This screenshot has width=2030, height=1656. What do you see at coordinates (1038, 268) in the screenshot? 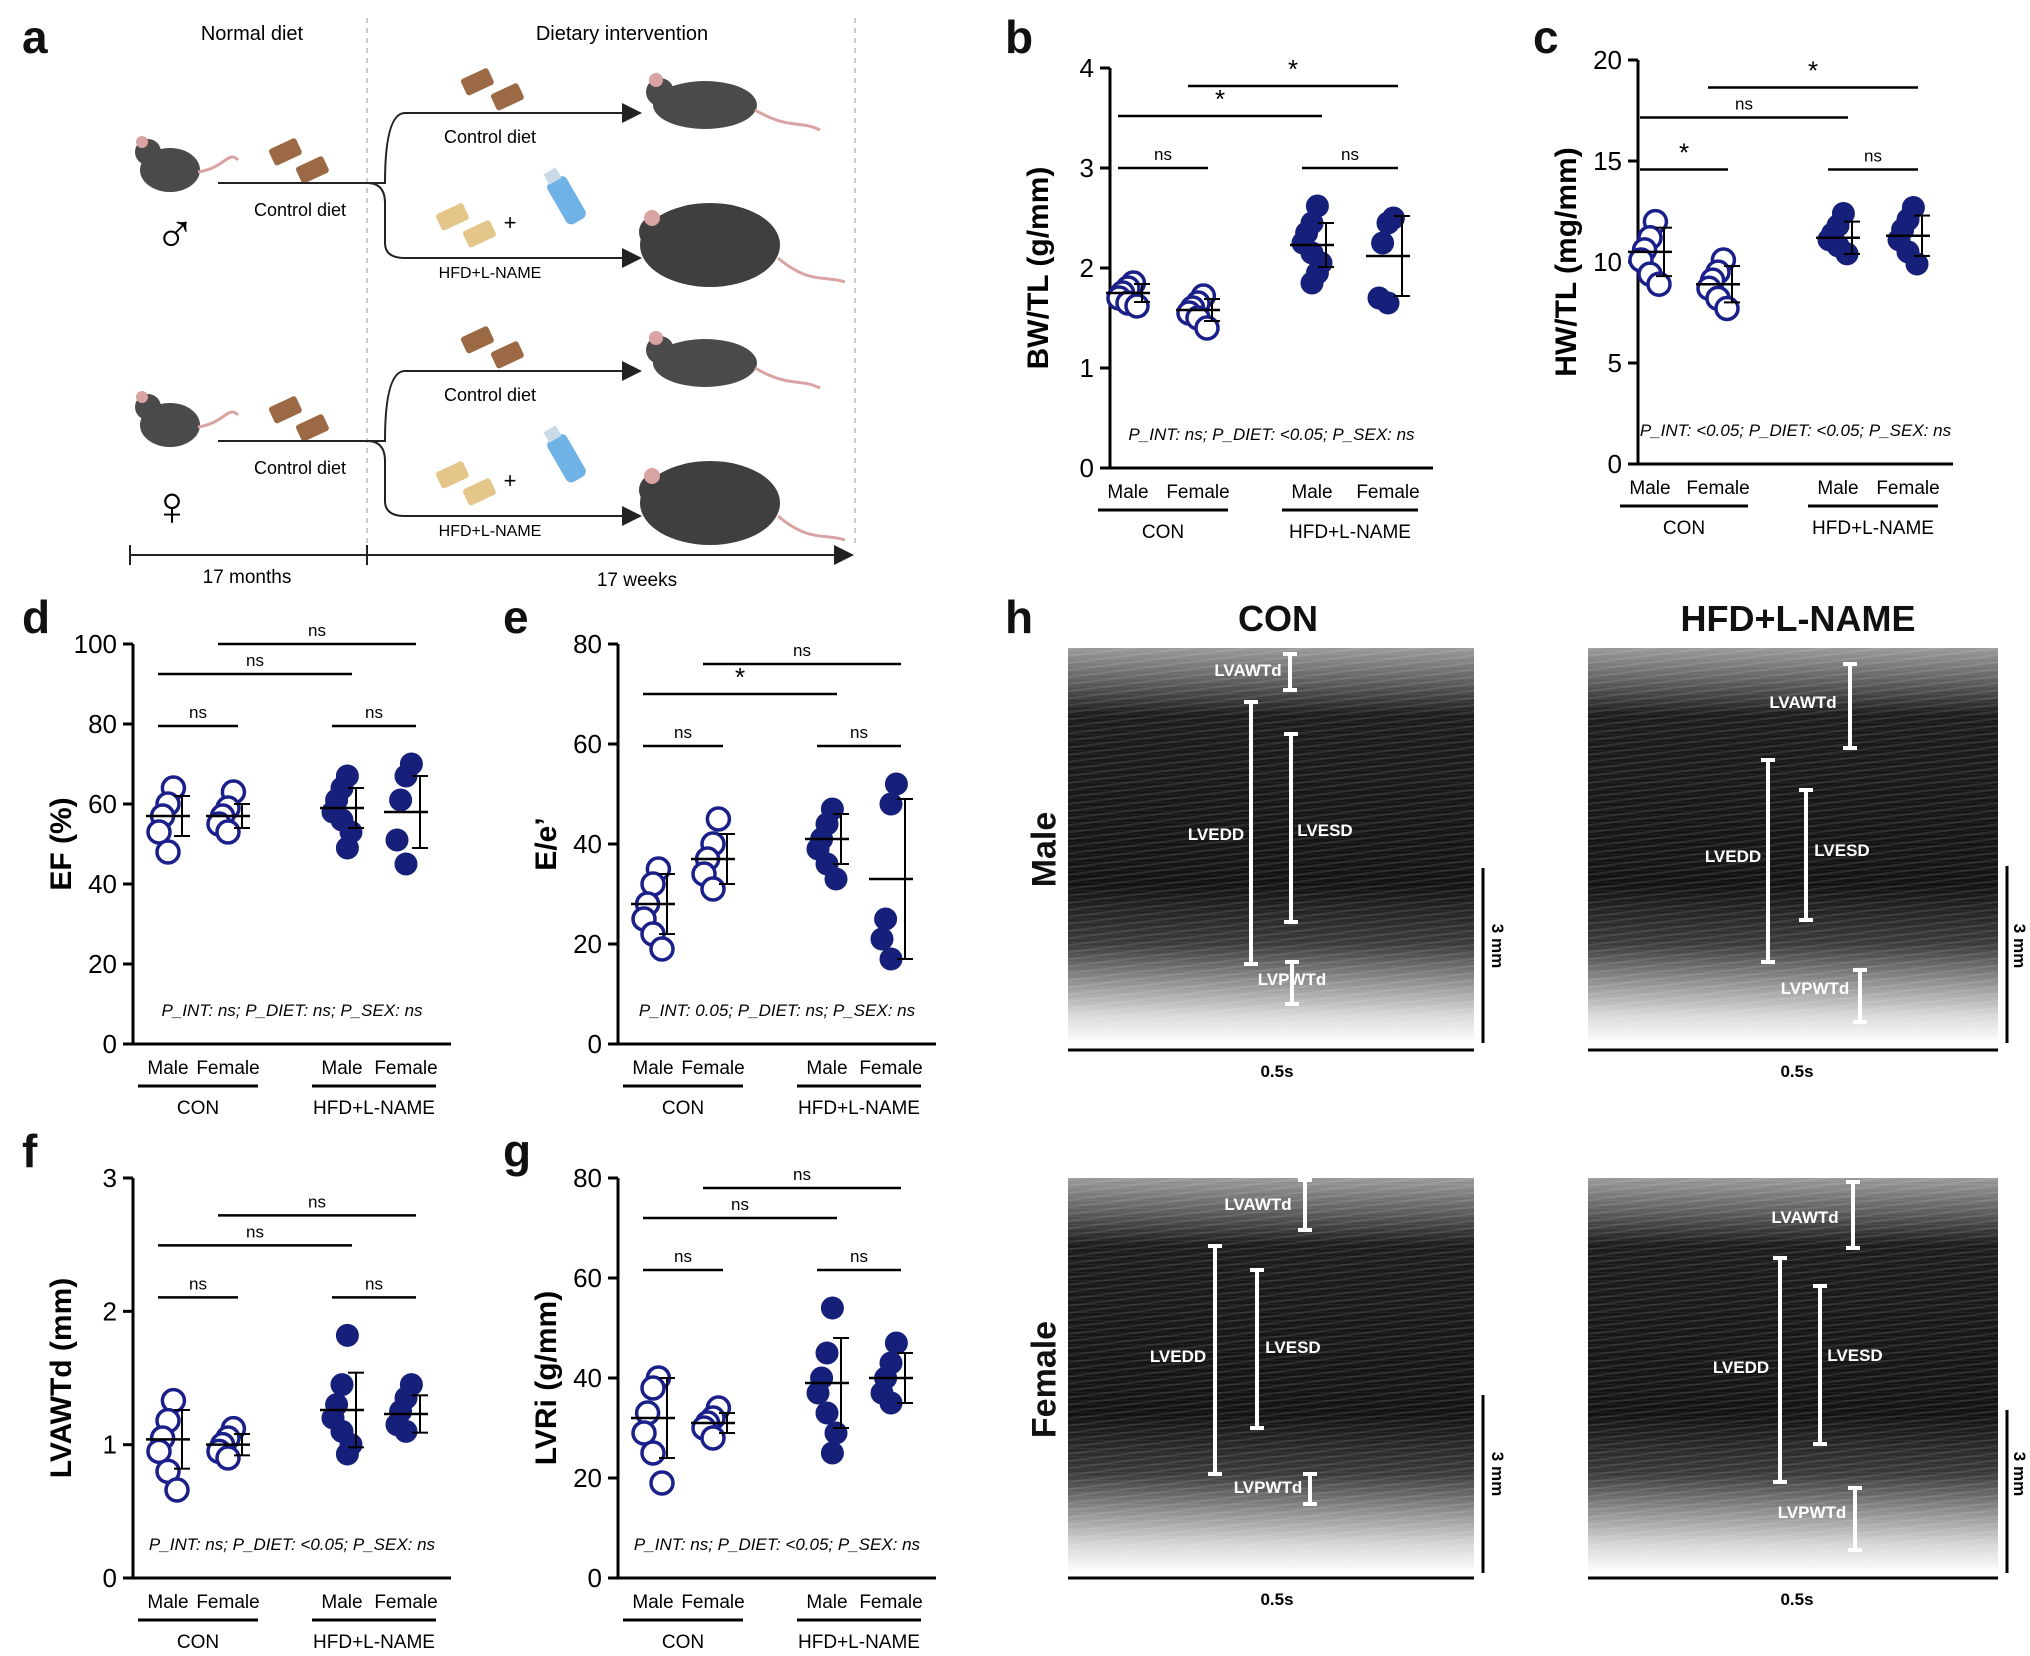
I see `y-axis-label: BW/TL (g/mm)` at bounding box center [1038, 268].